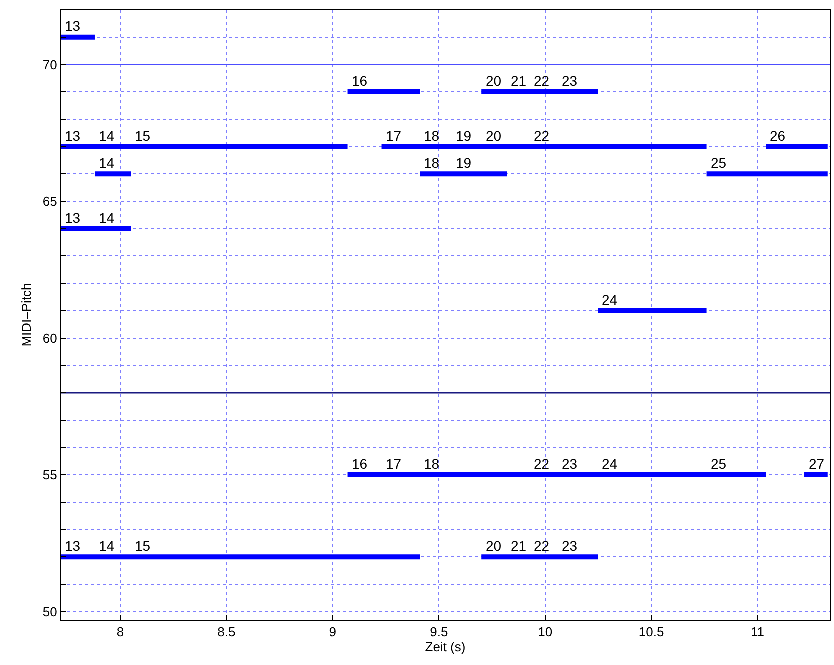 Image resolution: width=834 pixels, height=665 pixels. I want to click on x-tick-label: 9, so click(333, 632).